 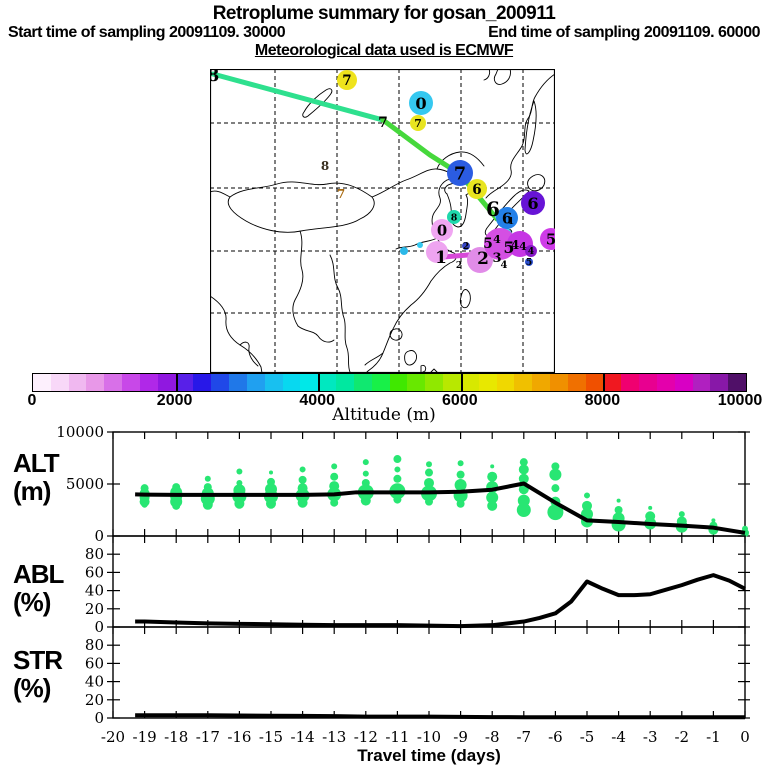 I want to click on abl-panel-label: ABL (%), so click(x=38, y=588).